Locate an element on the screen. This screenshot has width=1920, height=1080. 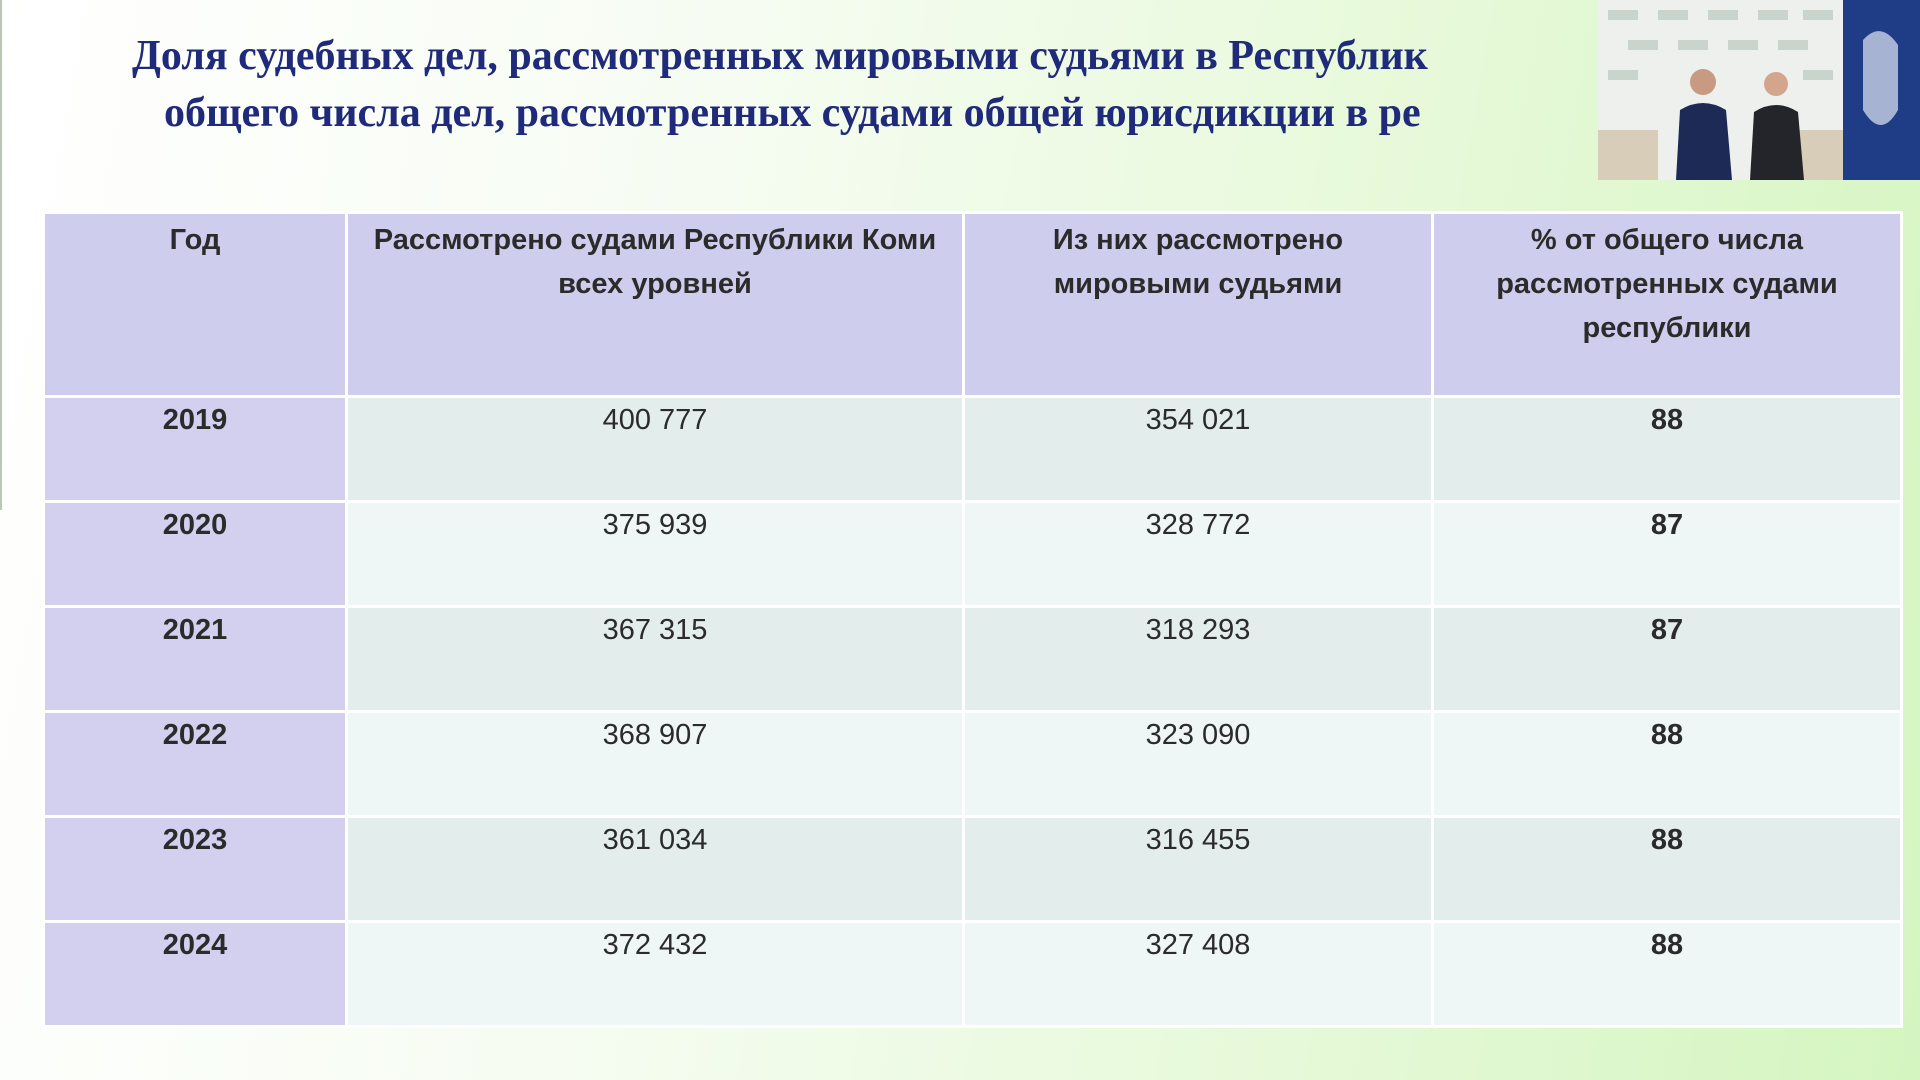
table-row: 2021 367 315 318 293 87 is located at coordinates (972, 659).